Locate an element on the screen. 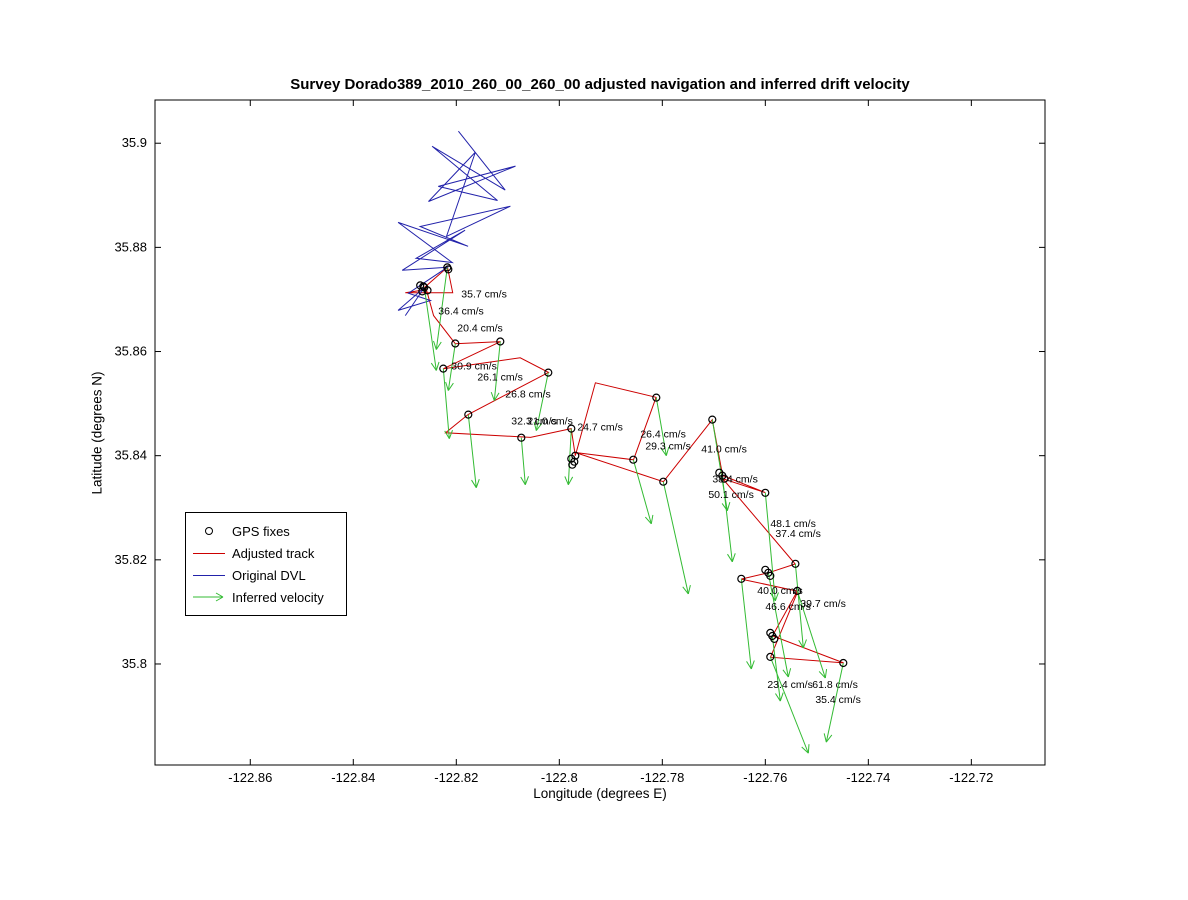  velocity-label: 35.4 cm/s is located at coordinates (838, 700).